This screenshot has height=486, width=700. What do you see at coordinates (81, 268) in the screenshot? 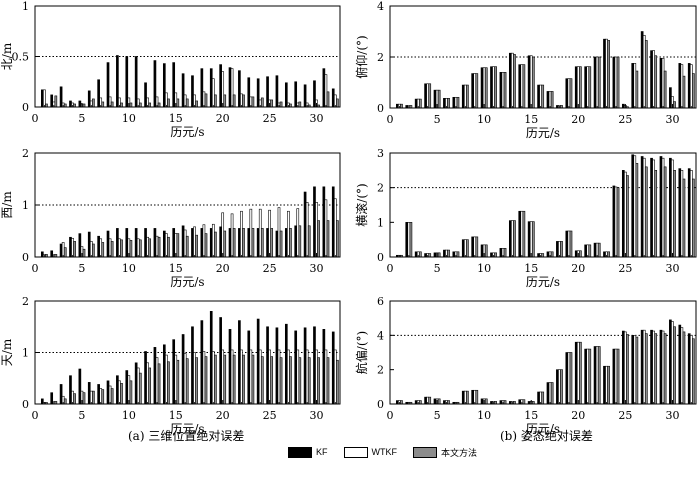
I see `x-tick-label: 5` at bounding box center [81, 268].